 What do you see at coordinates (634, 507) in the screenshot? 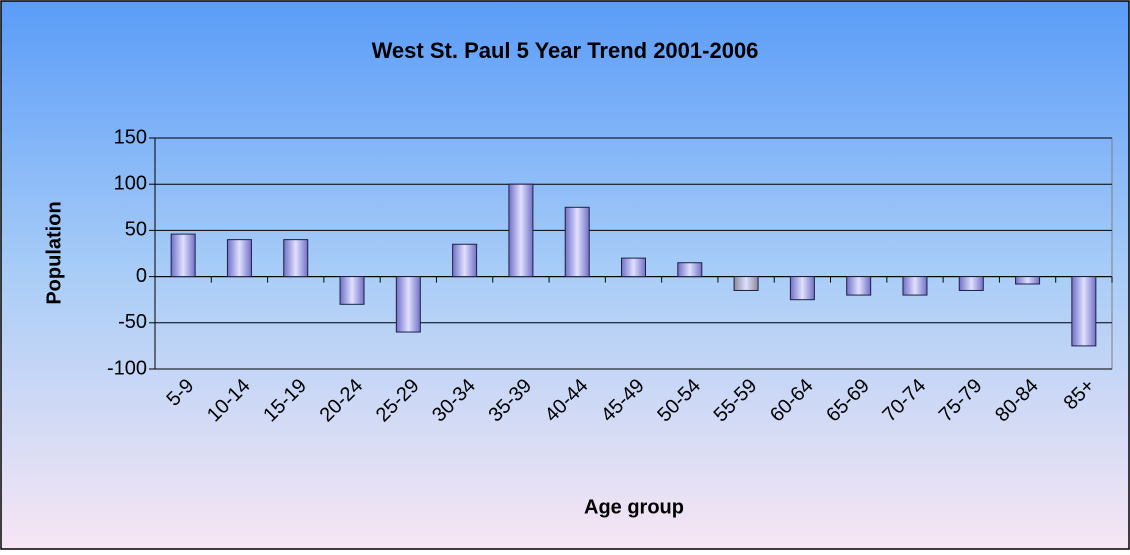
I see `x-axis-label: Age group` at bounding box center [634, 507].